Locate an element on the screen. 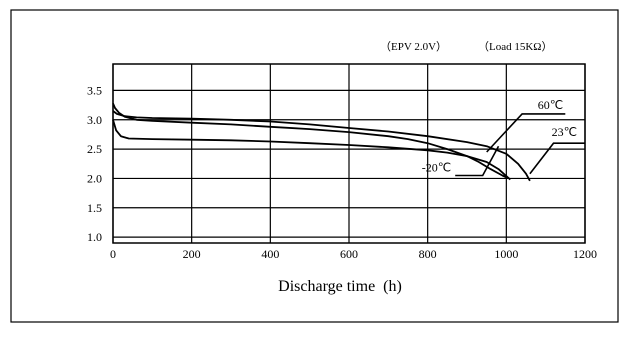 The width and height of the screenshot is (629, 337). y-tick-label: 1.5 is located at coordinates (94, 208).